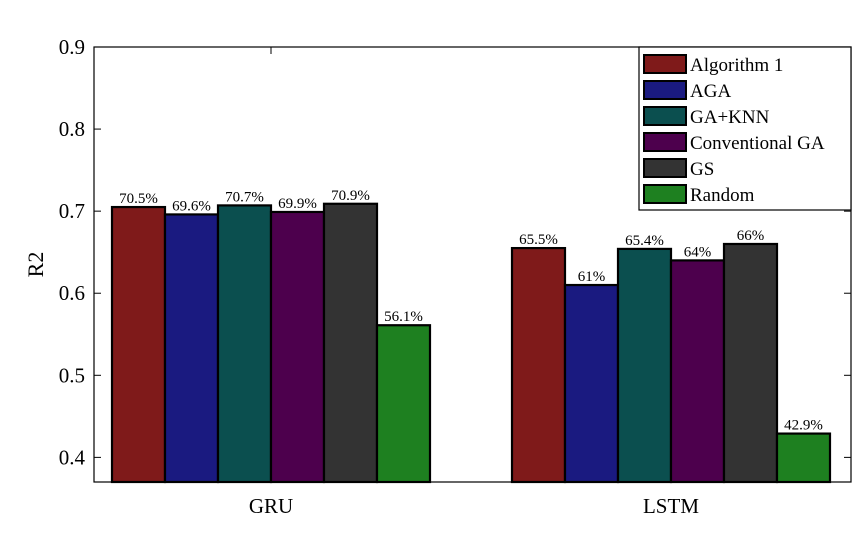  I want to click on data-label: 65.5%, so click(538, 240).